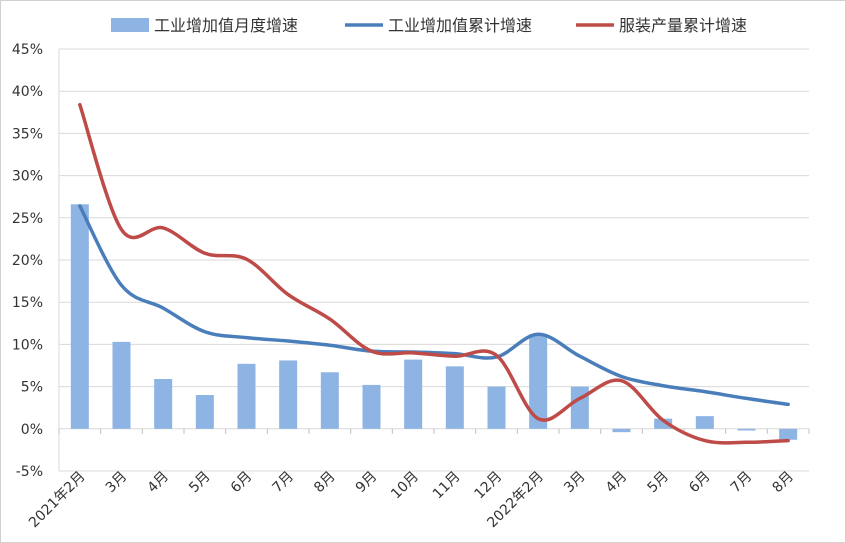 This screenshot has width=846, height=543. Describe the element at coordinates (405, 486) in the screenshot. I see `x-tick-label: 10月` at that location.